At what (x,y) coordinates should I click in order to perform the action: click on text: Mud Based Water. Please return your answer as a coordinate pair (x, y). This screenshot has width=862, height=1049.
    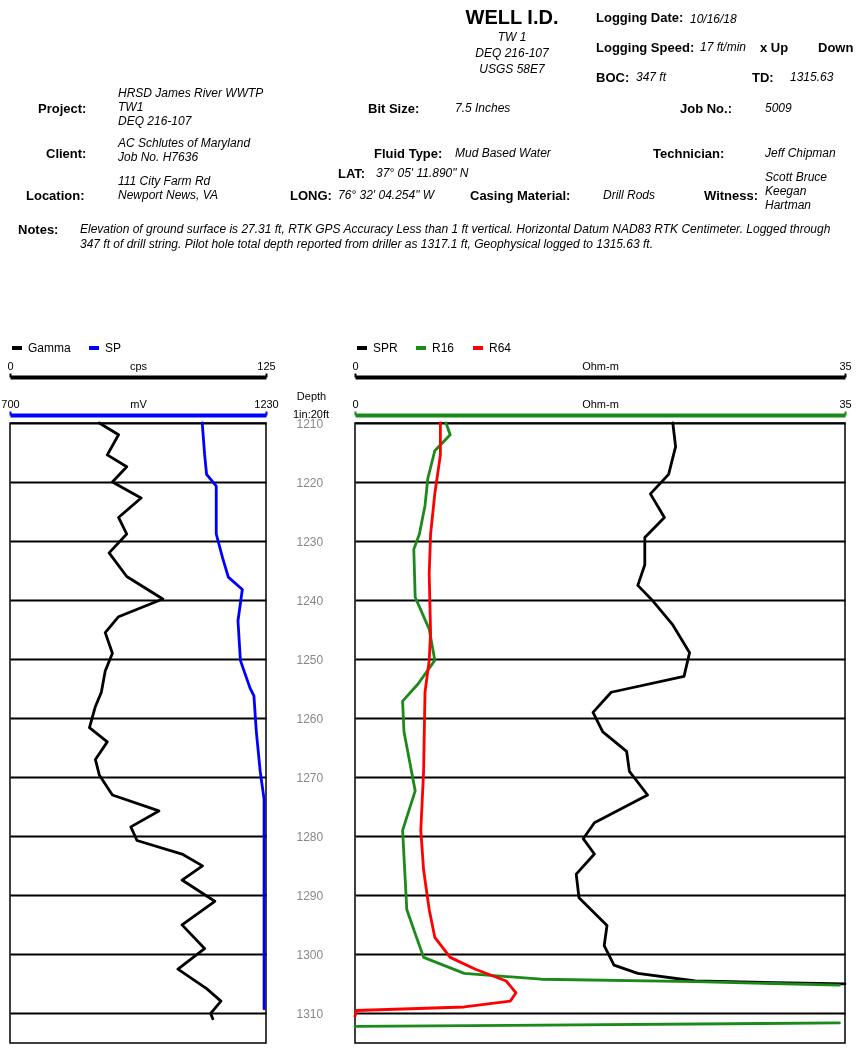
    Looking at the image, I should click on (503, 153).